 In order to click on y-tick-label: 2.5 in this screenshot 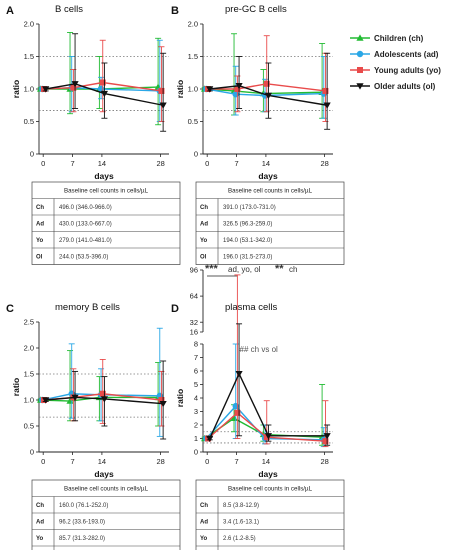, I will do `click(29, 322)`.